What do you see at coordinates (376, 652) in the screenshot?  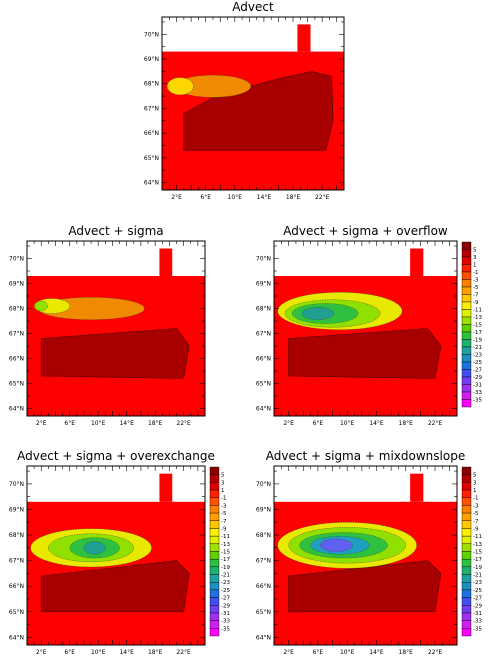 I see `x-tick-label: 14°E` at bounding box center [376, 652].